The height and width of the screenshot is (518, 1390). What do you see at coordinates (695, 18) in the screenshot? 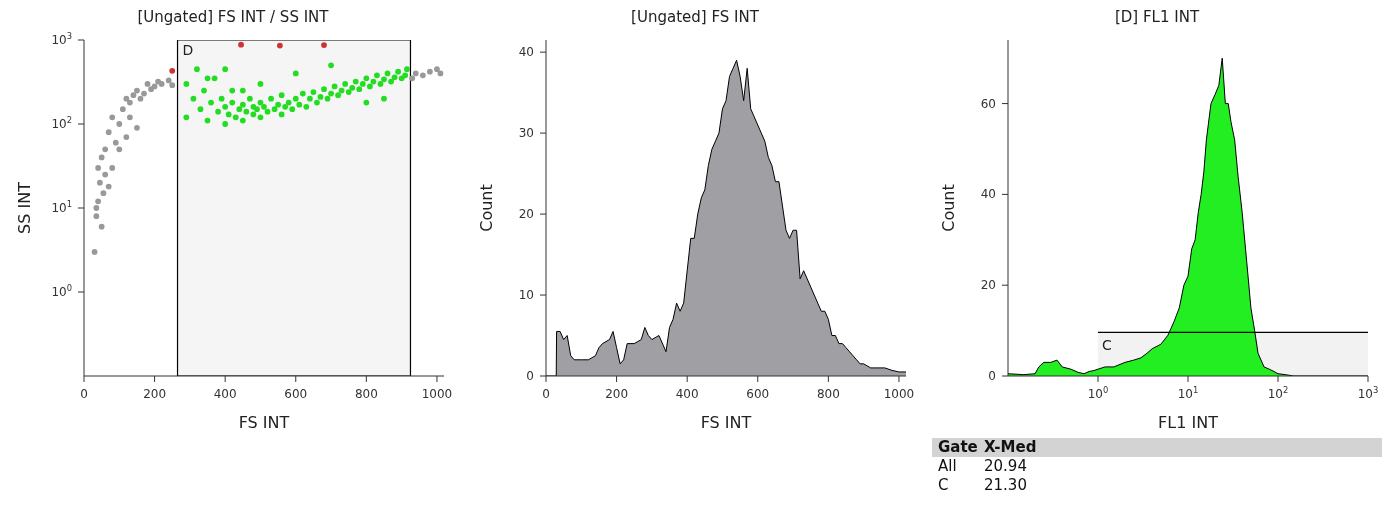
I see `chart-title: [Ungated] FS INT` at bounding box center [695, 18].